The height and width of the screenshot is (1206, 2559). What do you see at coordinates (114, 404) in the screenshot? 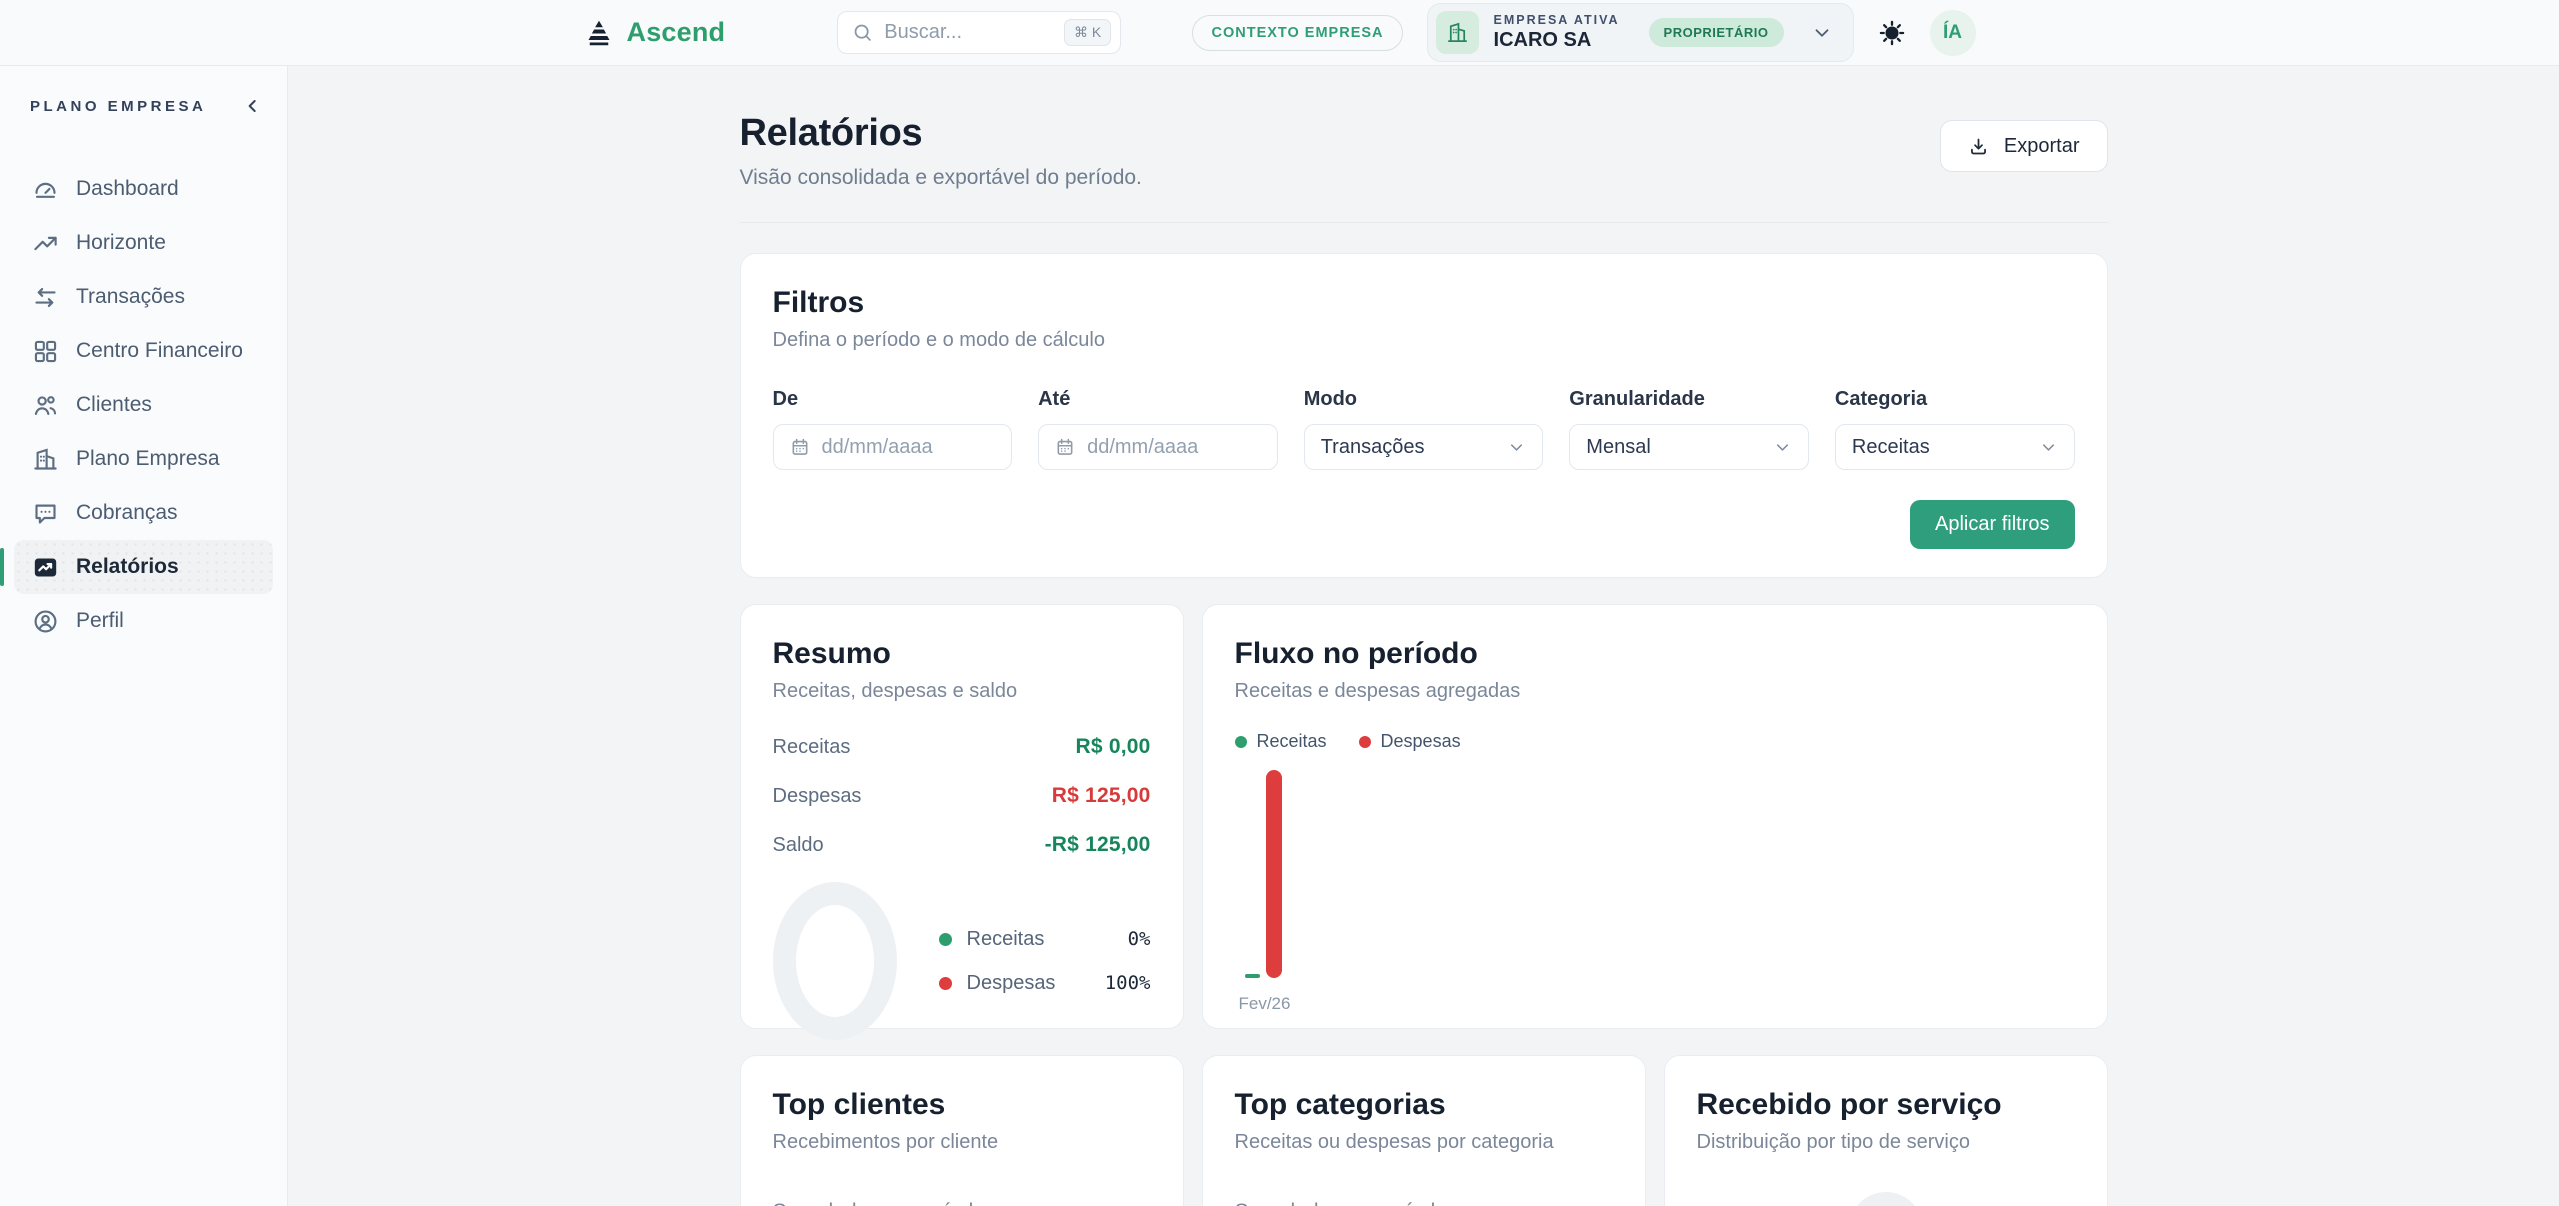
I see `sidebar-item-label: Clientes` at bounding box center [114, 404].